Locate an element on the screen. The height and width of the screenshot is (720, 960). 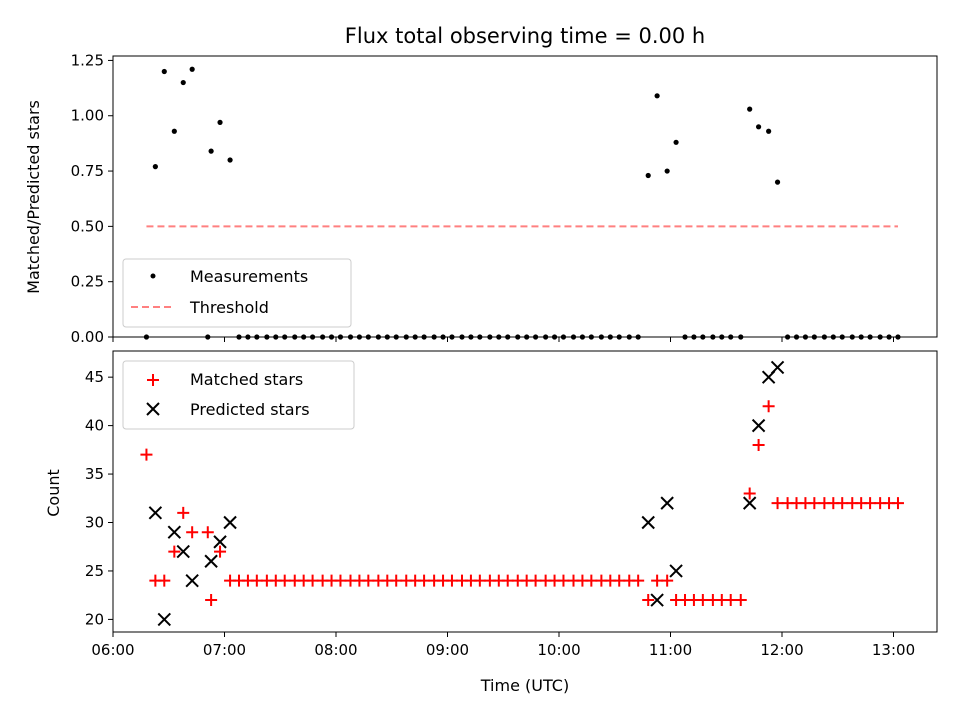
bottom-y-tick-label: 25 is located at coordinates (94, 571).